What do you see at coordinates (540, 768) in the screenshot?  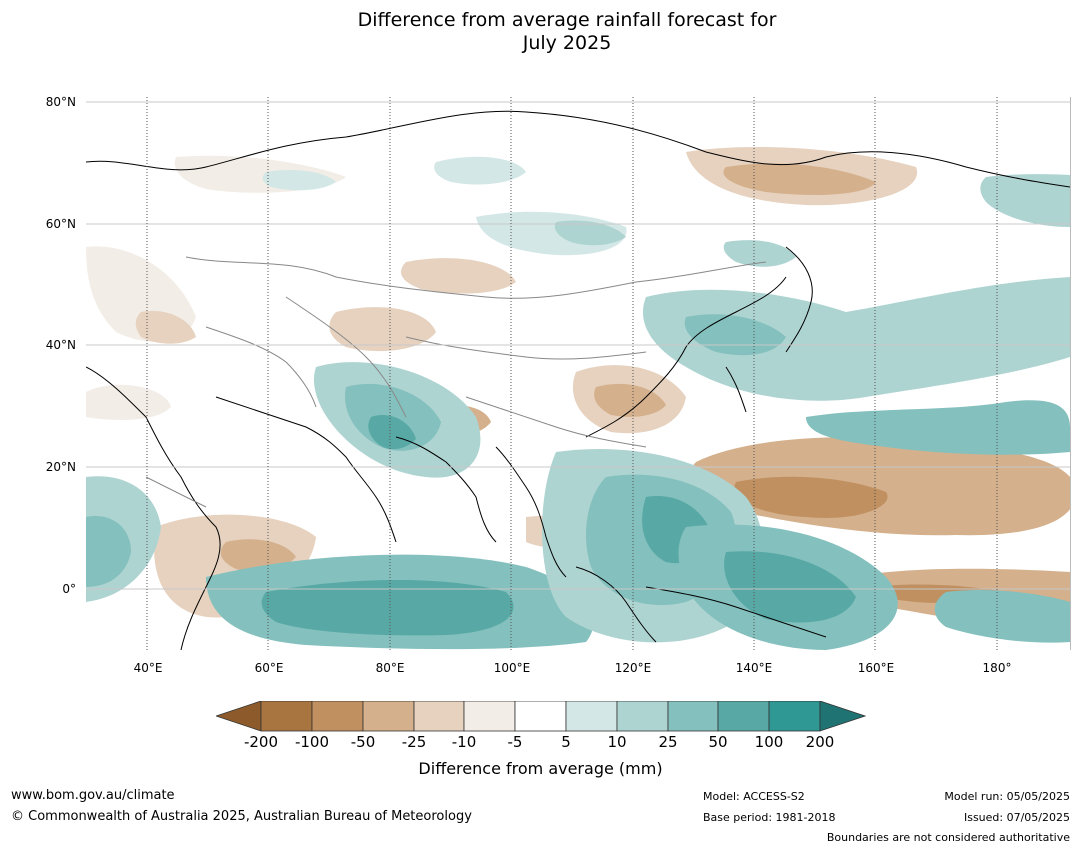 I see `colorbar-label: Difference from average (mm)` at bounding box center [540, 768].